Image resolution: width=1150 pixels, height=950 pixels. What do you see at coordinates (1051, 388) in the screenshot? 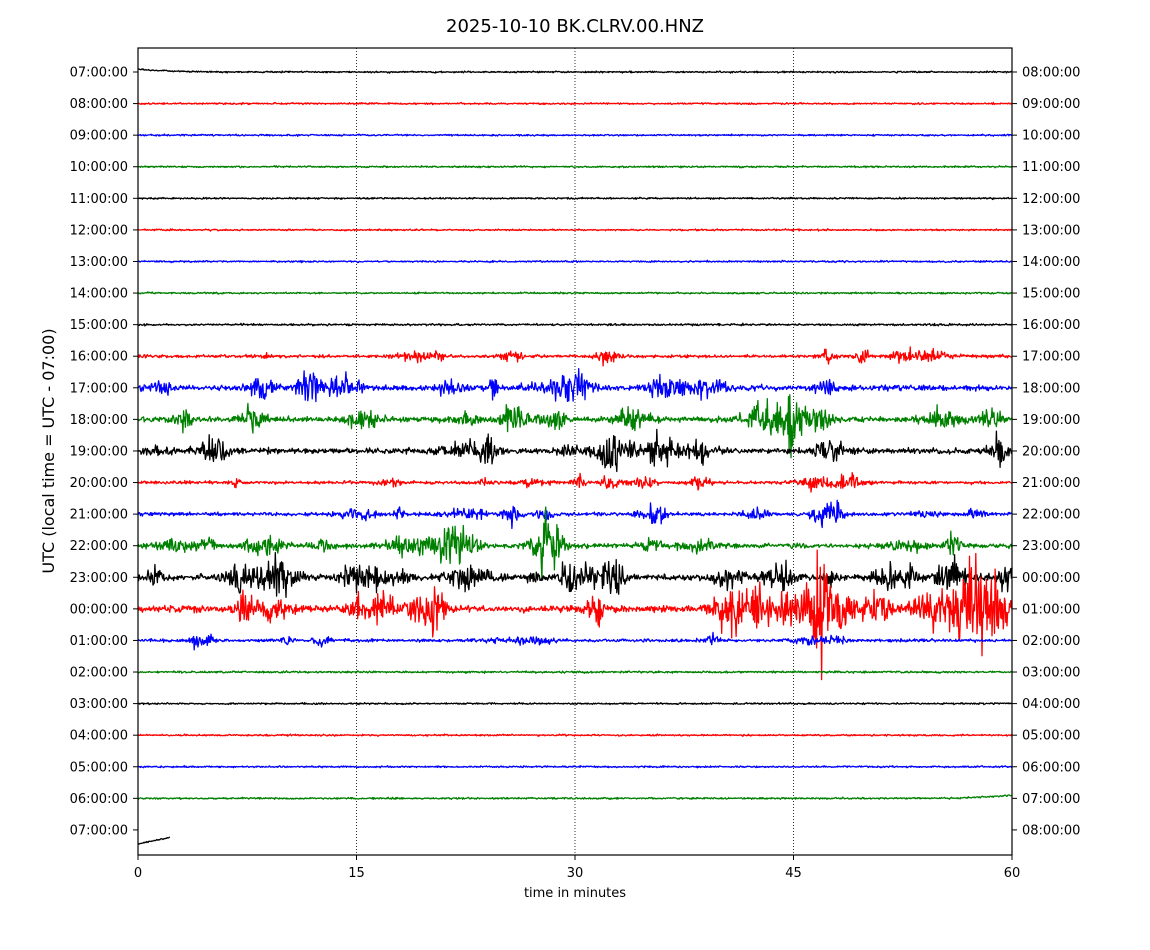
I see `y-tick-label-right: 18:00:00` at bounding box center [1051, 388].